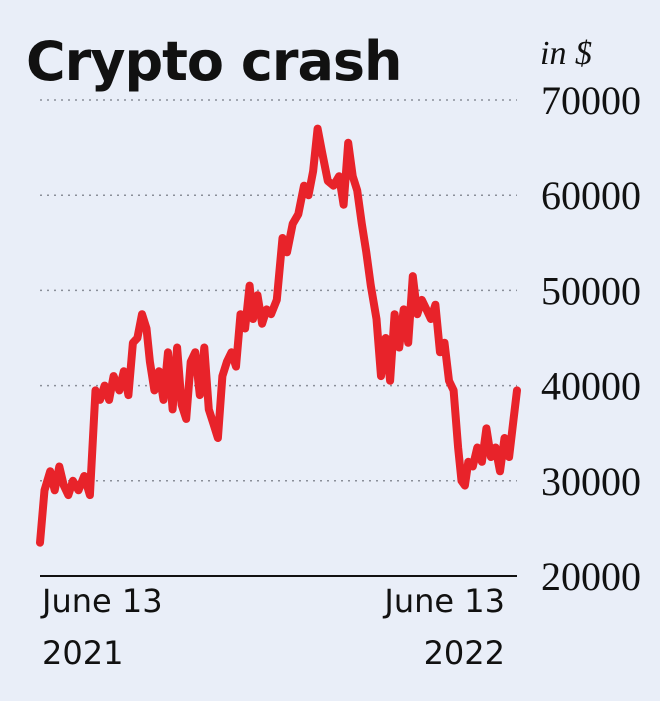 The image size is (660, 701). Describe the element at coordinates (591, 100) in the screenshot. I see `y-tick-label: 70000` at that location.